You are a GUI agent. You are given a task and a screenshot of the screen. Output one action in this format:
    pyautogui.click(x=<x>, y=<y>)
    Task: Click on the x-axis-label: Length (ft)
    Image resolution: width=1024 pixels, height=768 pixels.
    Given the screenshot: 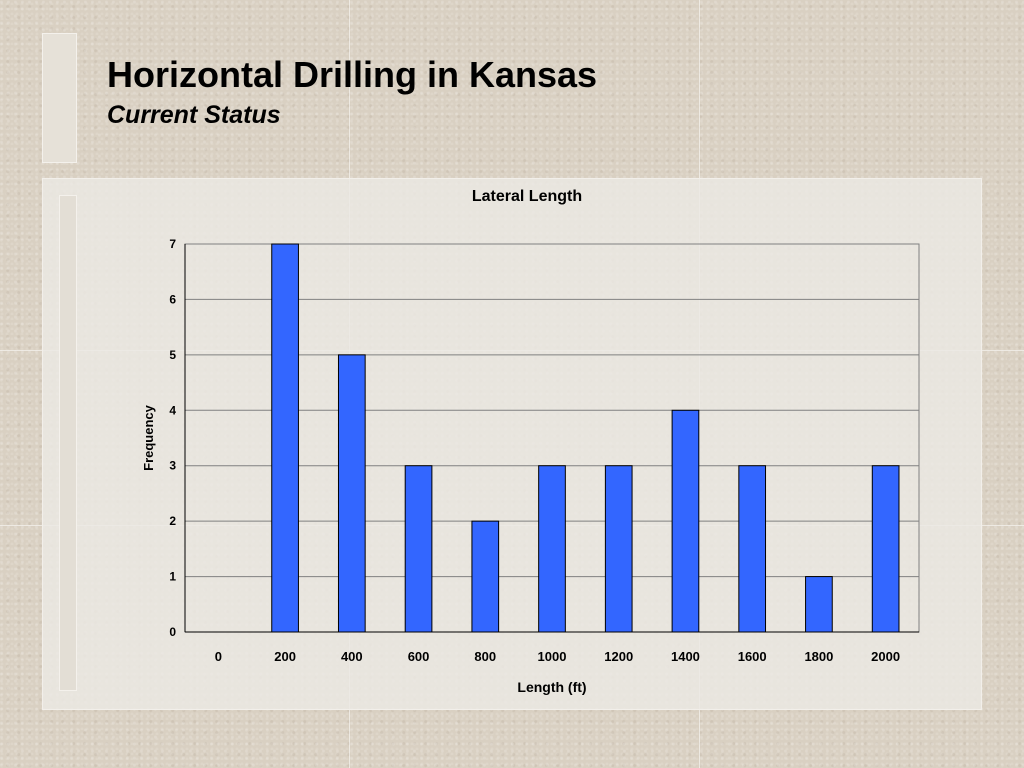 What is the action you would take?
    pyautogui.click(x=551, y=687)
    